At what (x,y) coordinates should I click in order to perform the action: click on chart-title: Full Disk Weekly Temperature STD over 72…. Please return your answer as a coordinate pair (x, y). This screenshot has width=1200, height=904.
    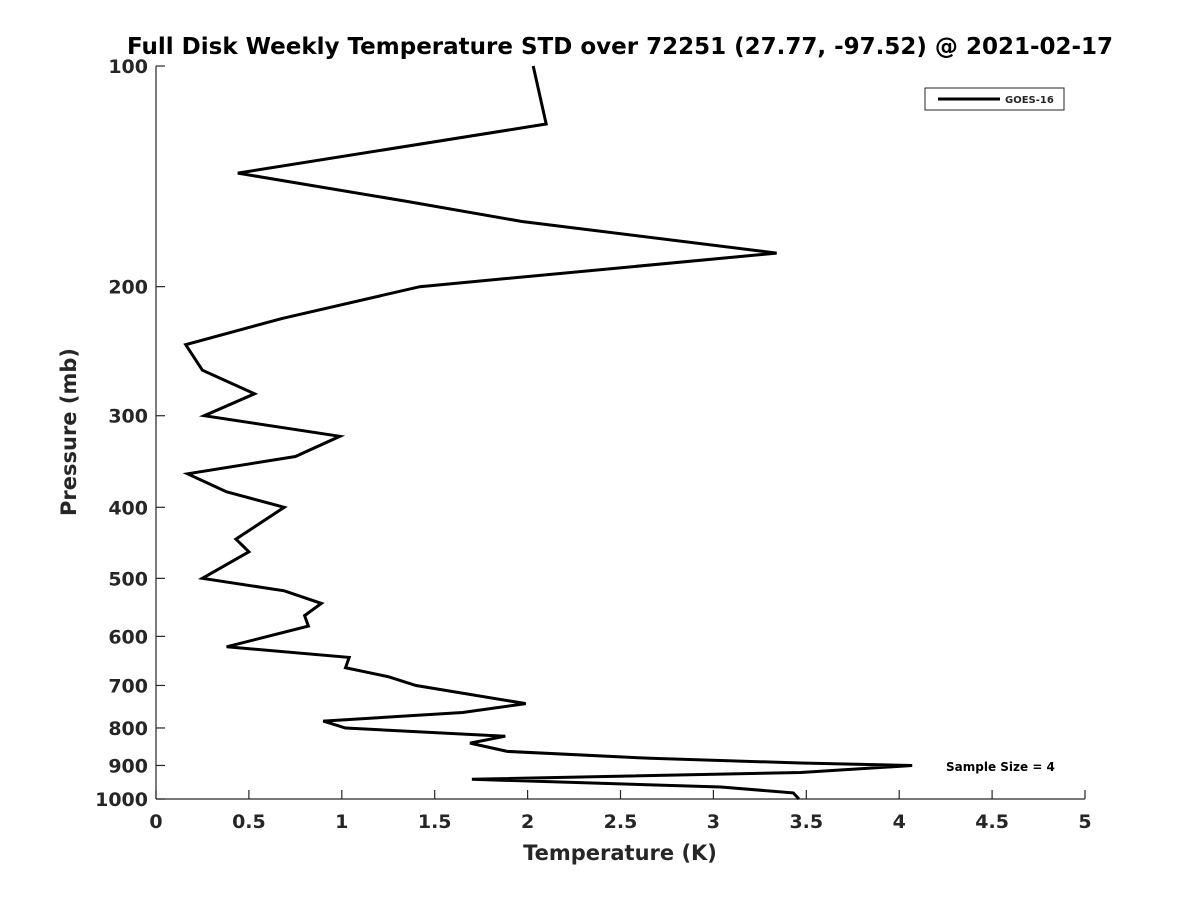
    Looking at the image, I should click on (620, 47).